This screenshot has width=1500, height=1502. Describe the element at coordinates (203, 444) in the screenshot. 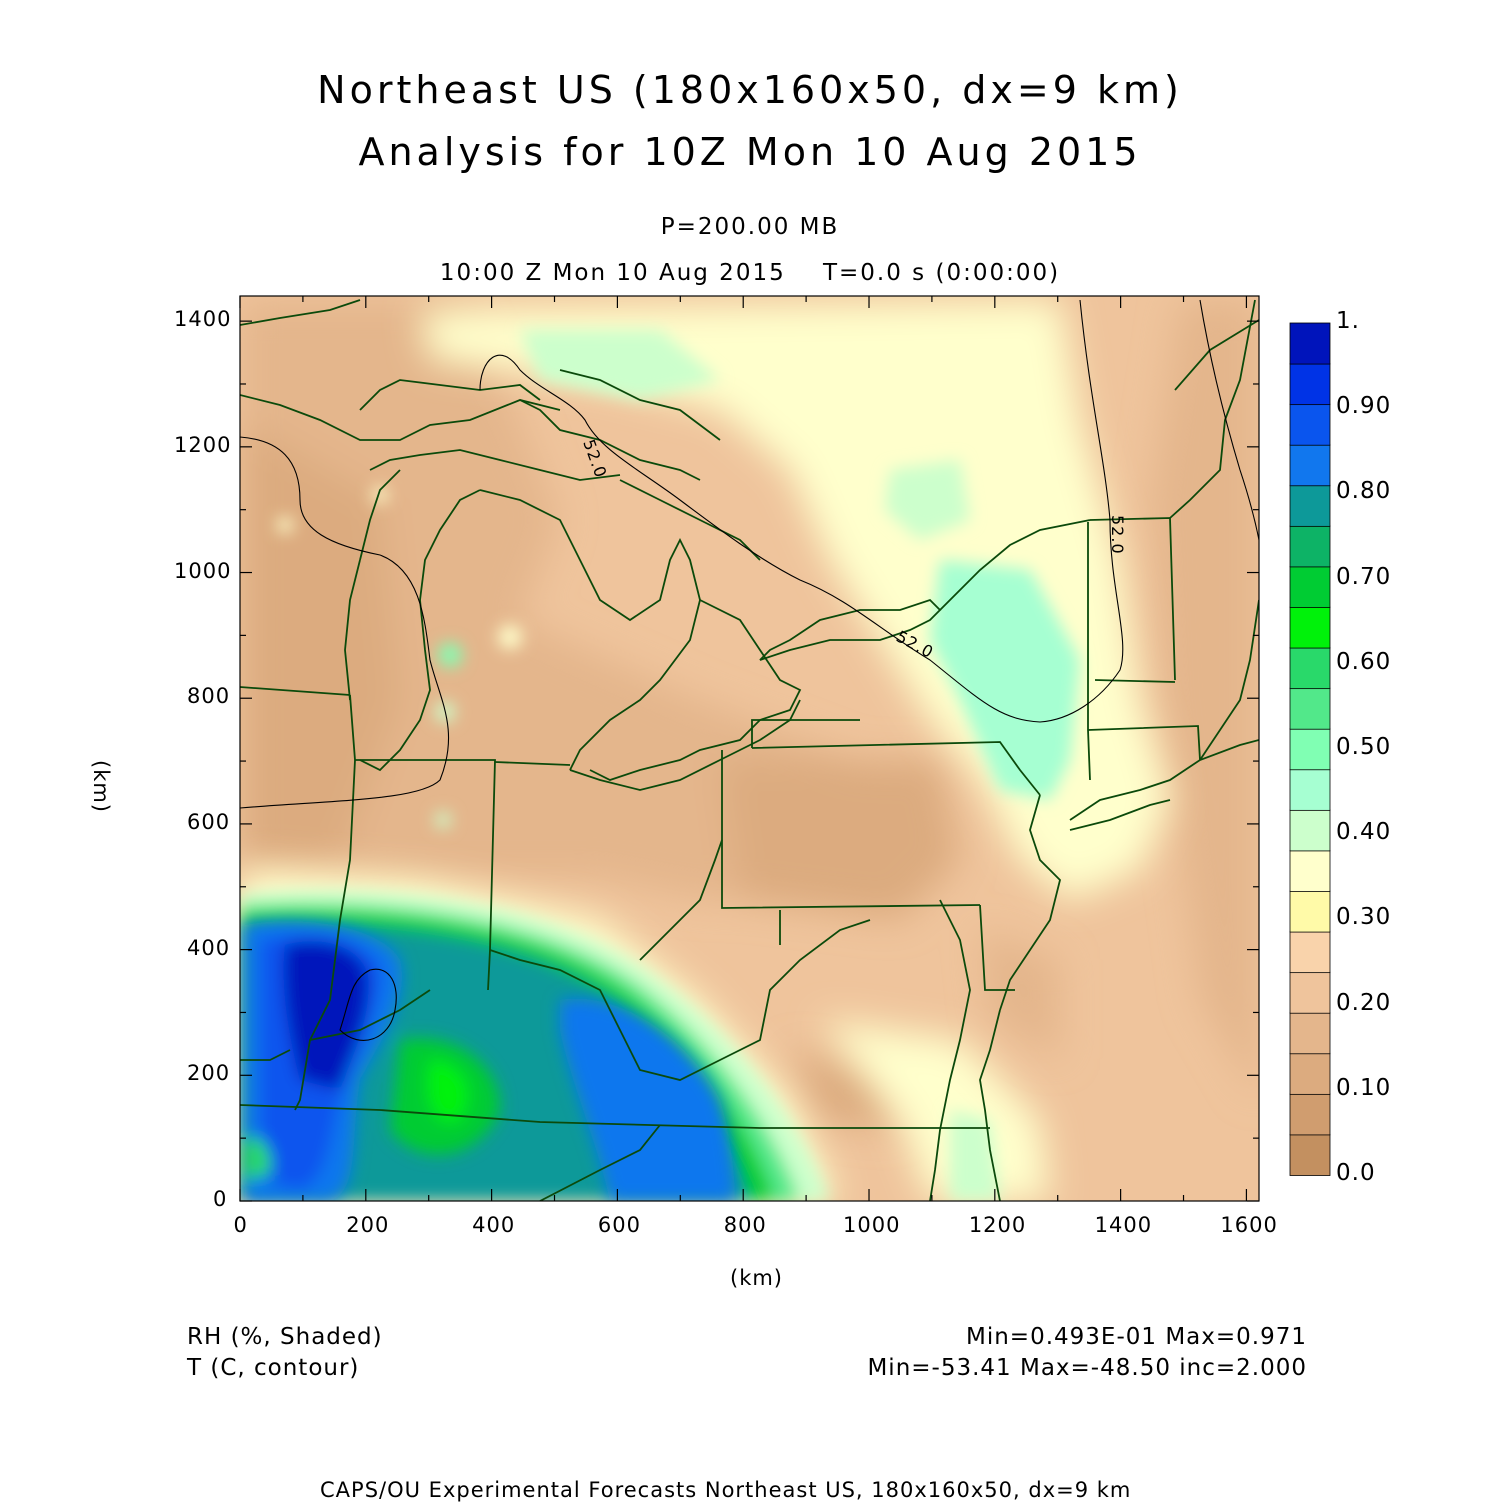

I see `y-tick-label: 1200` at that location.